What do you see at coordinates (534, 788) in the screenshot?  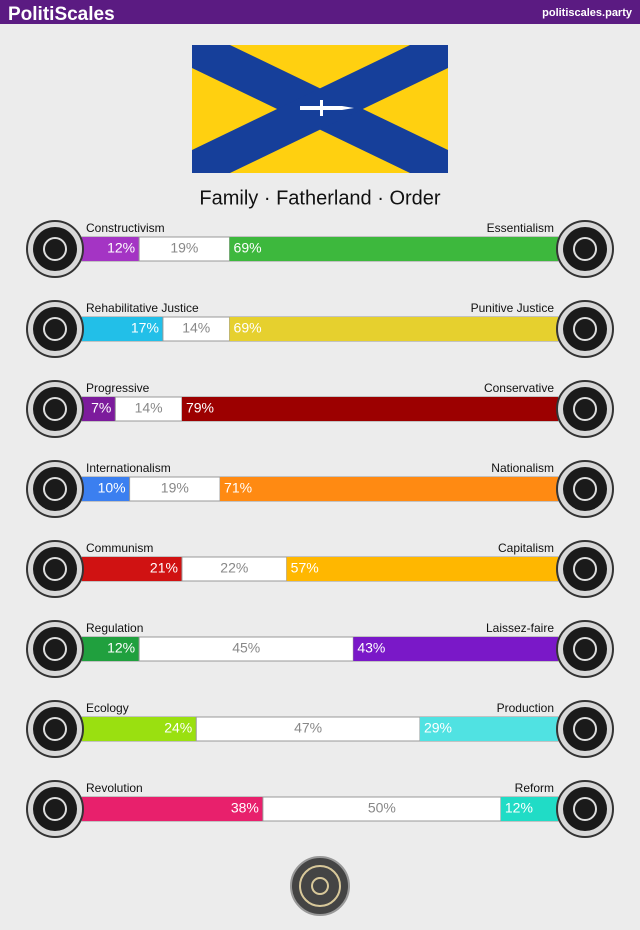 I see `right-axis-name: Reform` at bounding box center [534, 788].